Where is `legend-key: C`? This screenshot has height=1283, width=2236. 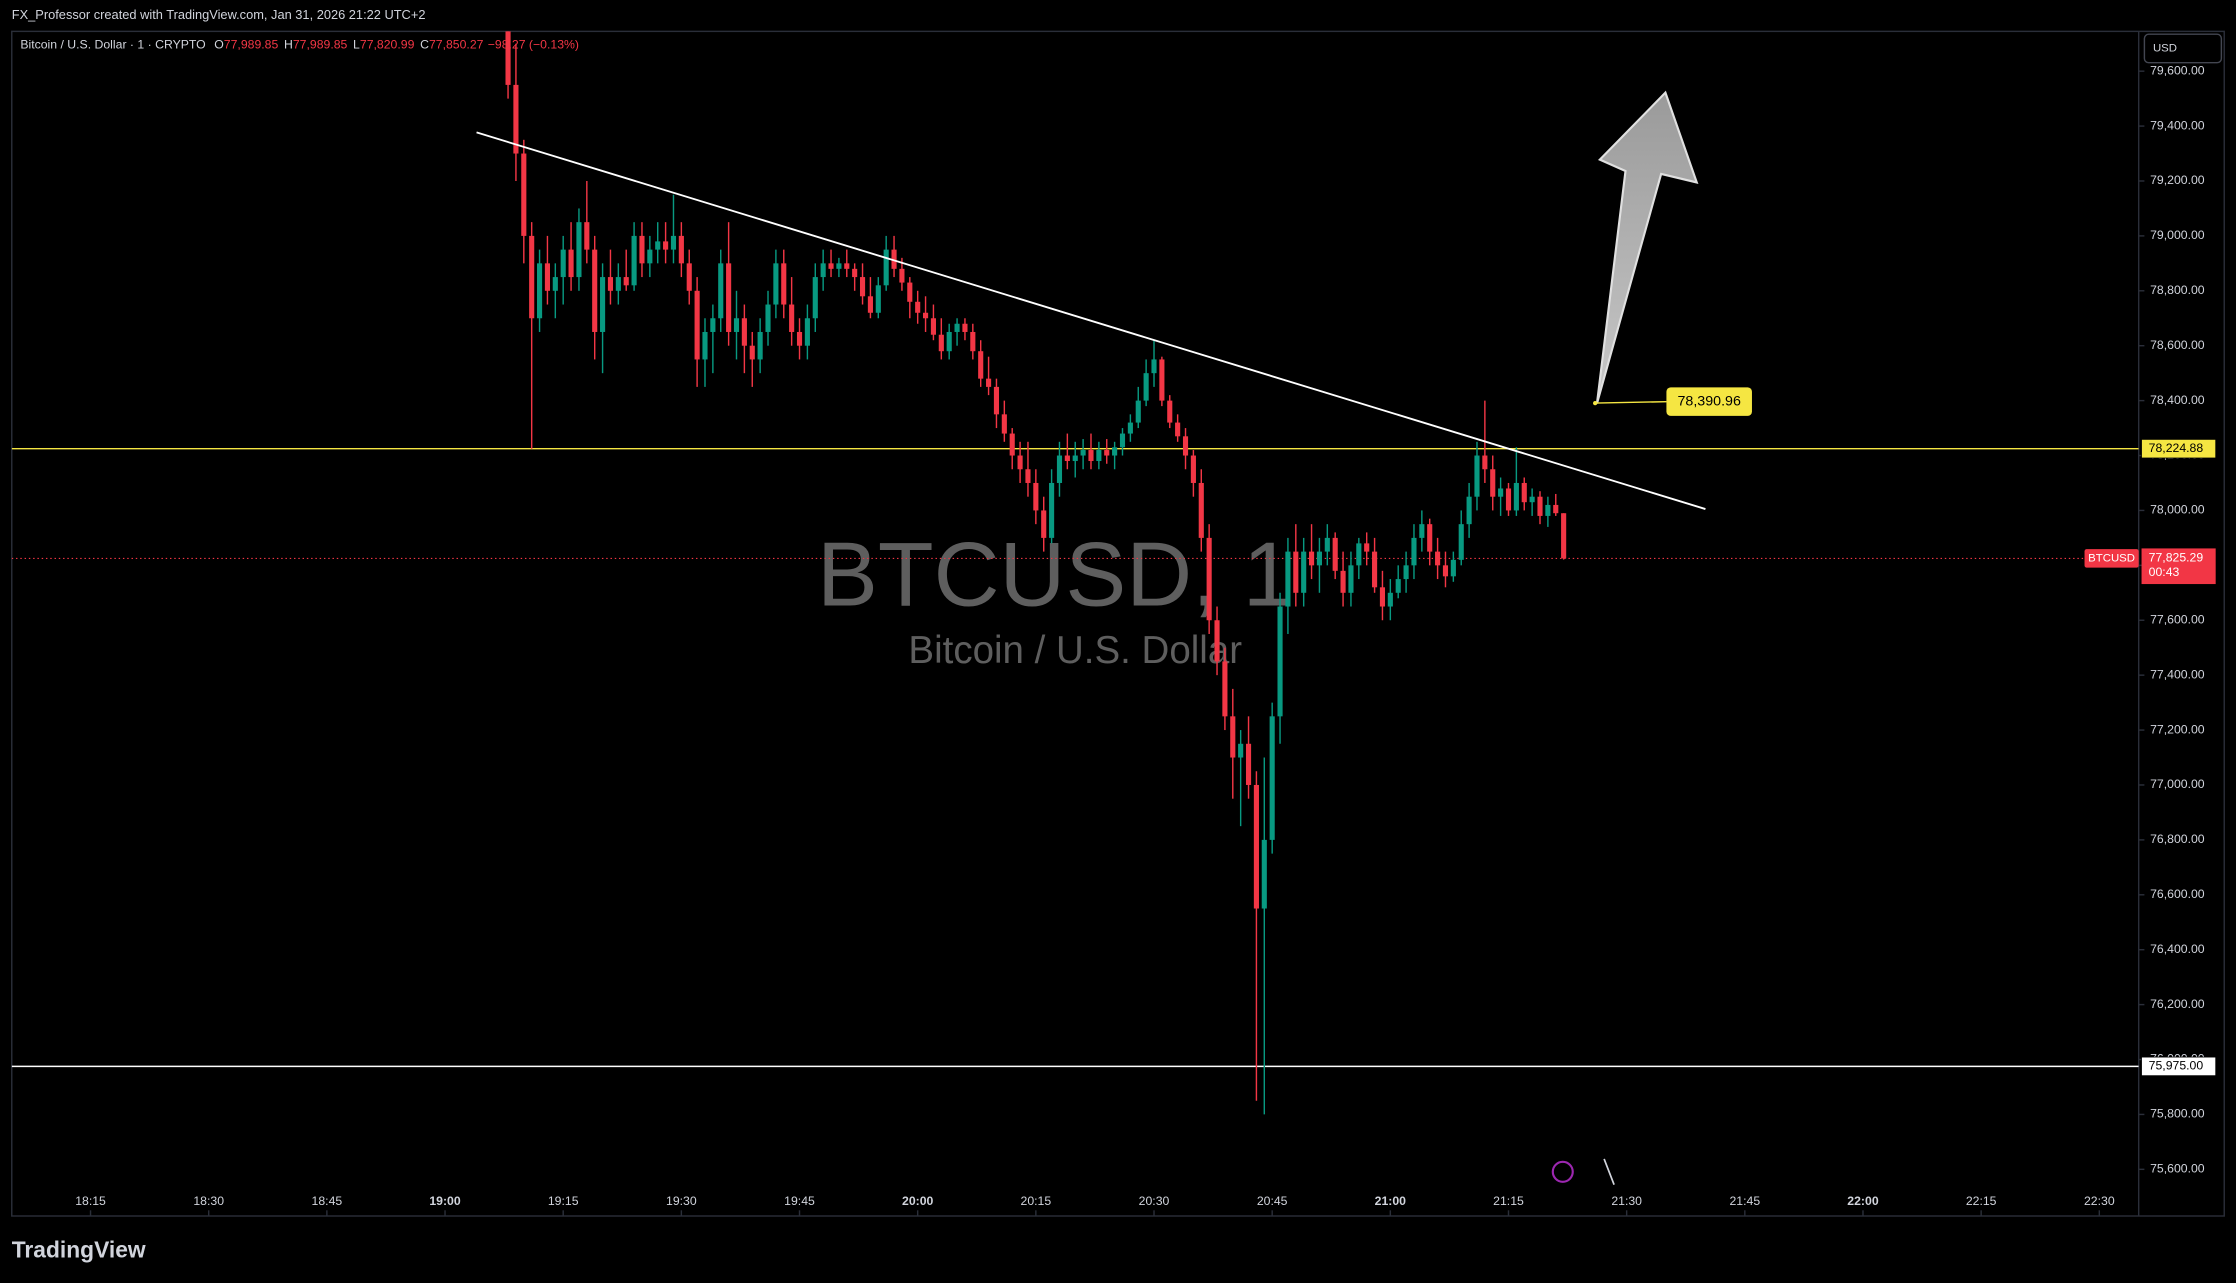 legend-key: C is located at coordinates (424, 45).